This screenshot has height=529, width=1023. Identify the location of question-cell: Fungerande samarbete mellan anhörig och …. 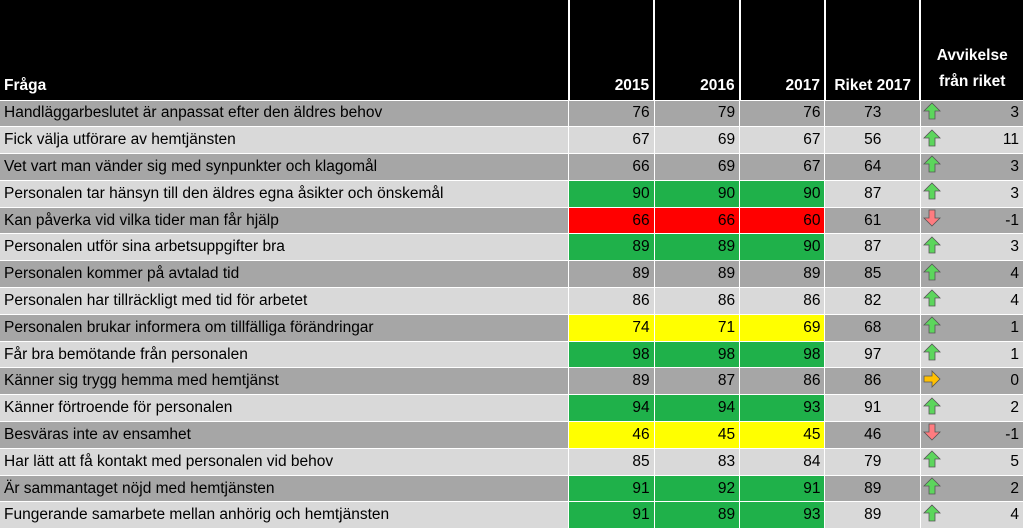
(285, 515).